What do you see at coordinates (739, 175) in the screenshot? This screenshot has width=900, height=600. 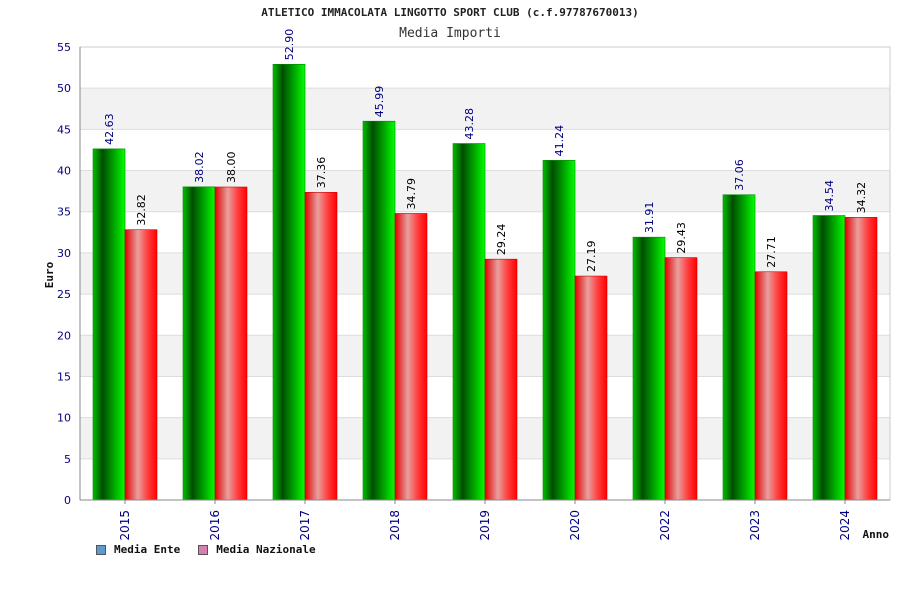 I see `data-label-2023-ente: 37.06` at bounding box center [739, 175].